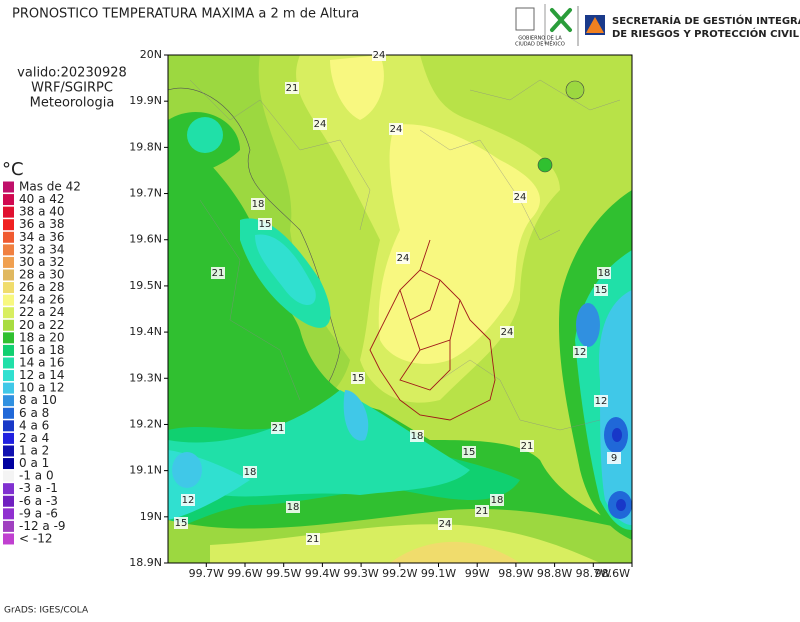 The height and width of the screenshot is (622, 800). What do you see at coordinates (36, 476) in the screenshot?
I see `legend-label: -1 a 0` at bounding box center [36, 476].